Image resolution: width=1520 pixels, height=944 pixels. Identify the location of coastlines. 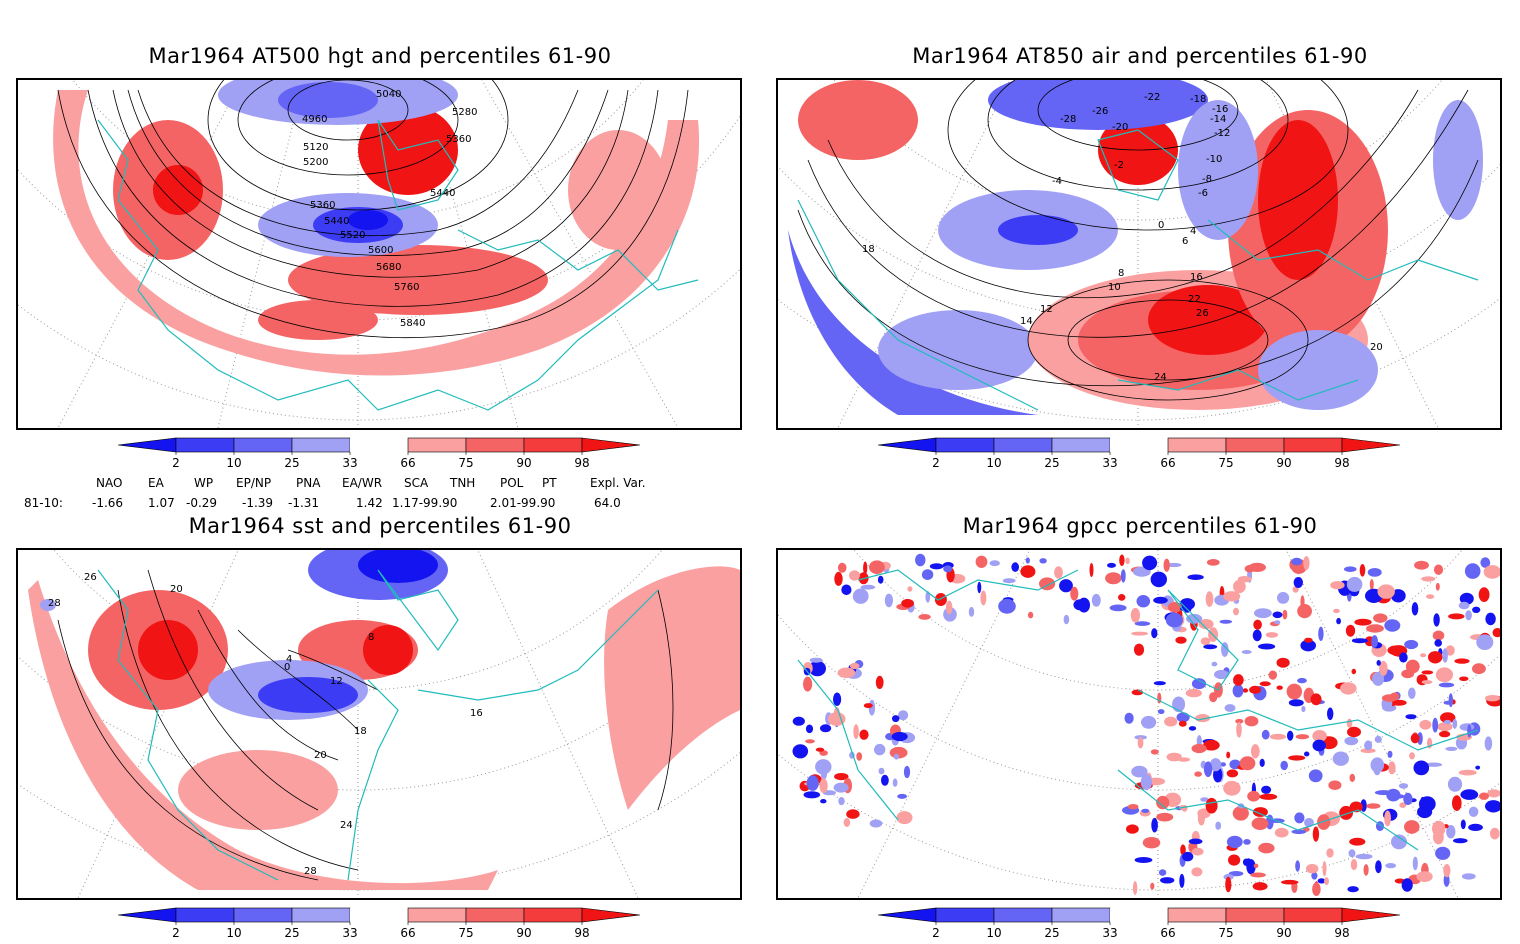
(378, 725).